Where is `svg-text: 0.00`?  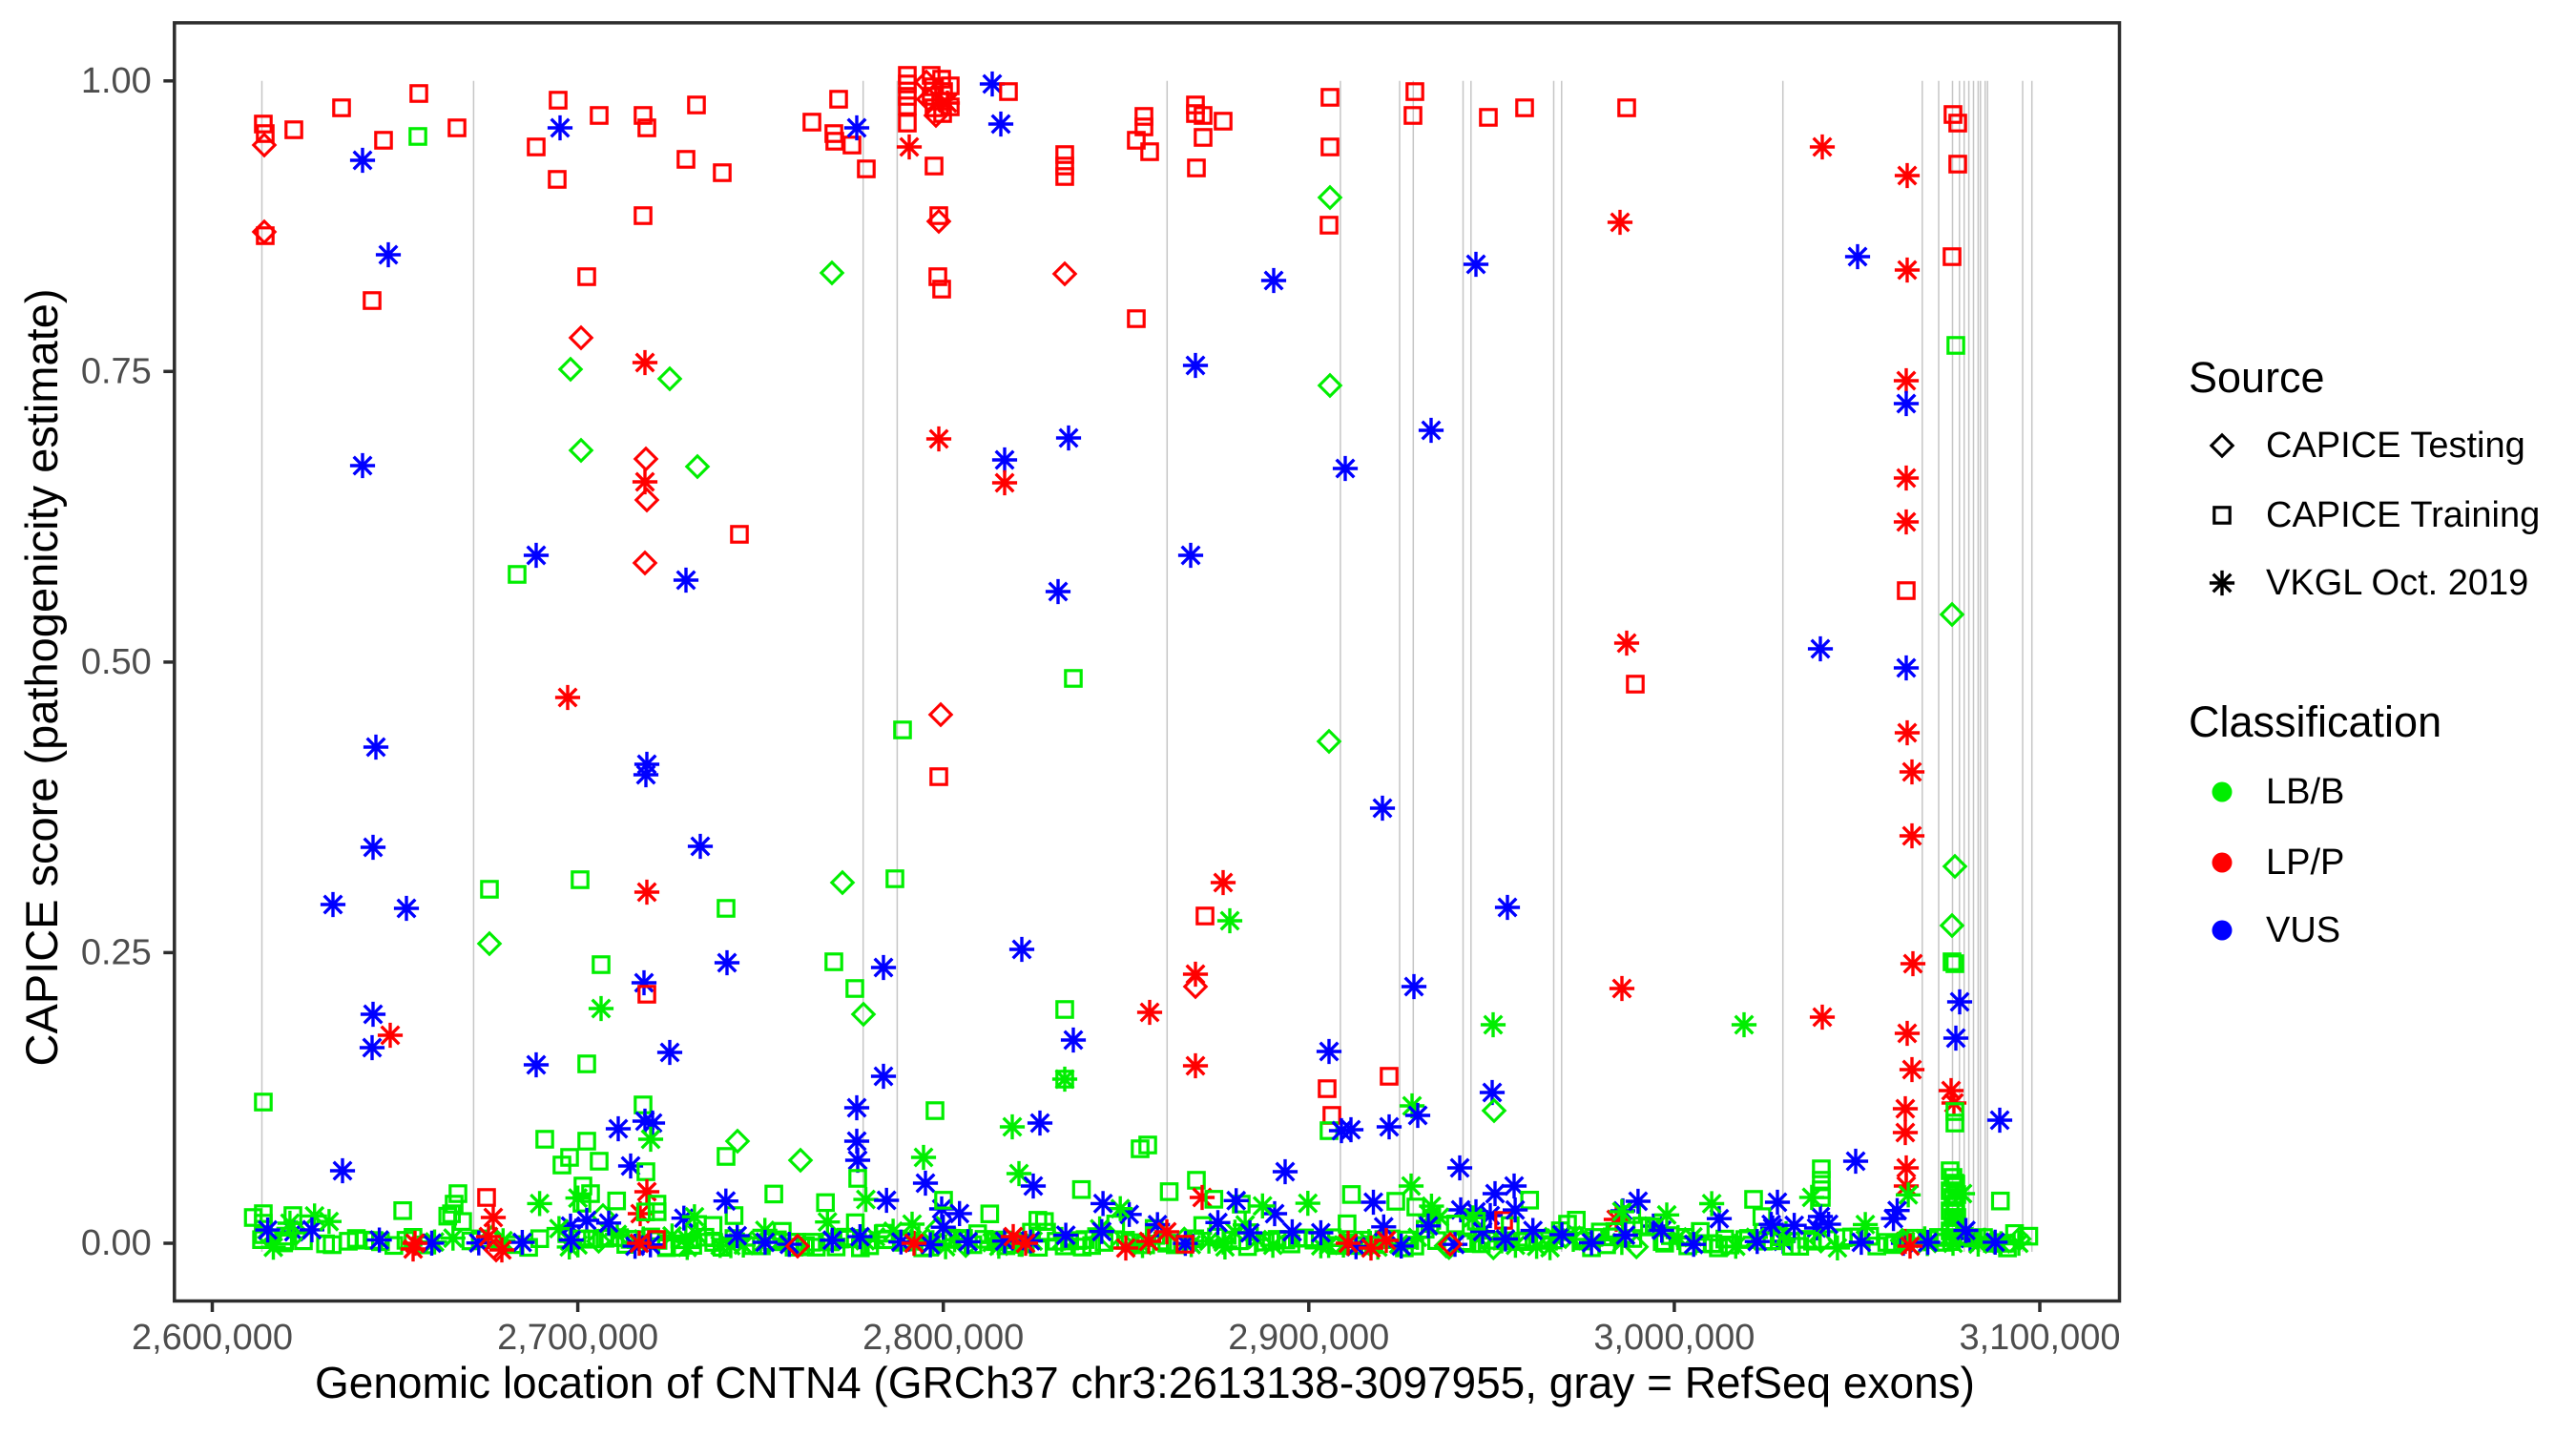
svg-text: 0.00 is located at coordinates (116, 1243).